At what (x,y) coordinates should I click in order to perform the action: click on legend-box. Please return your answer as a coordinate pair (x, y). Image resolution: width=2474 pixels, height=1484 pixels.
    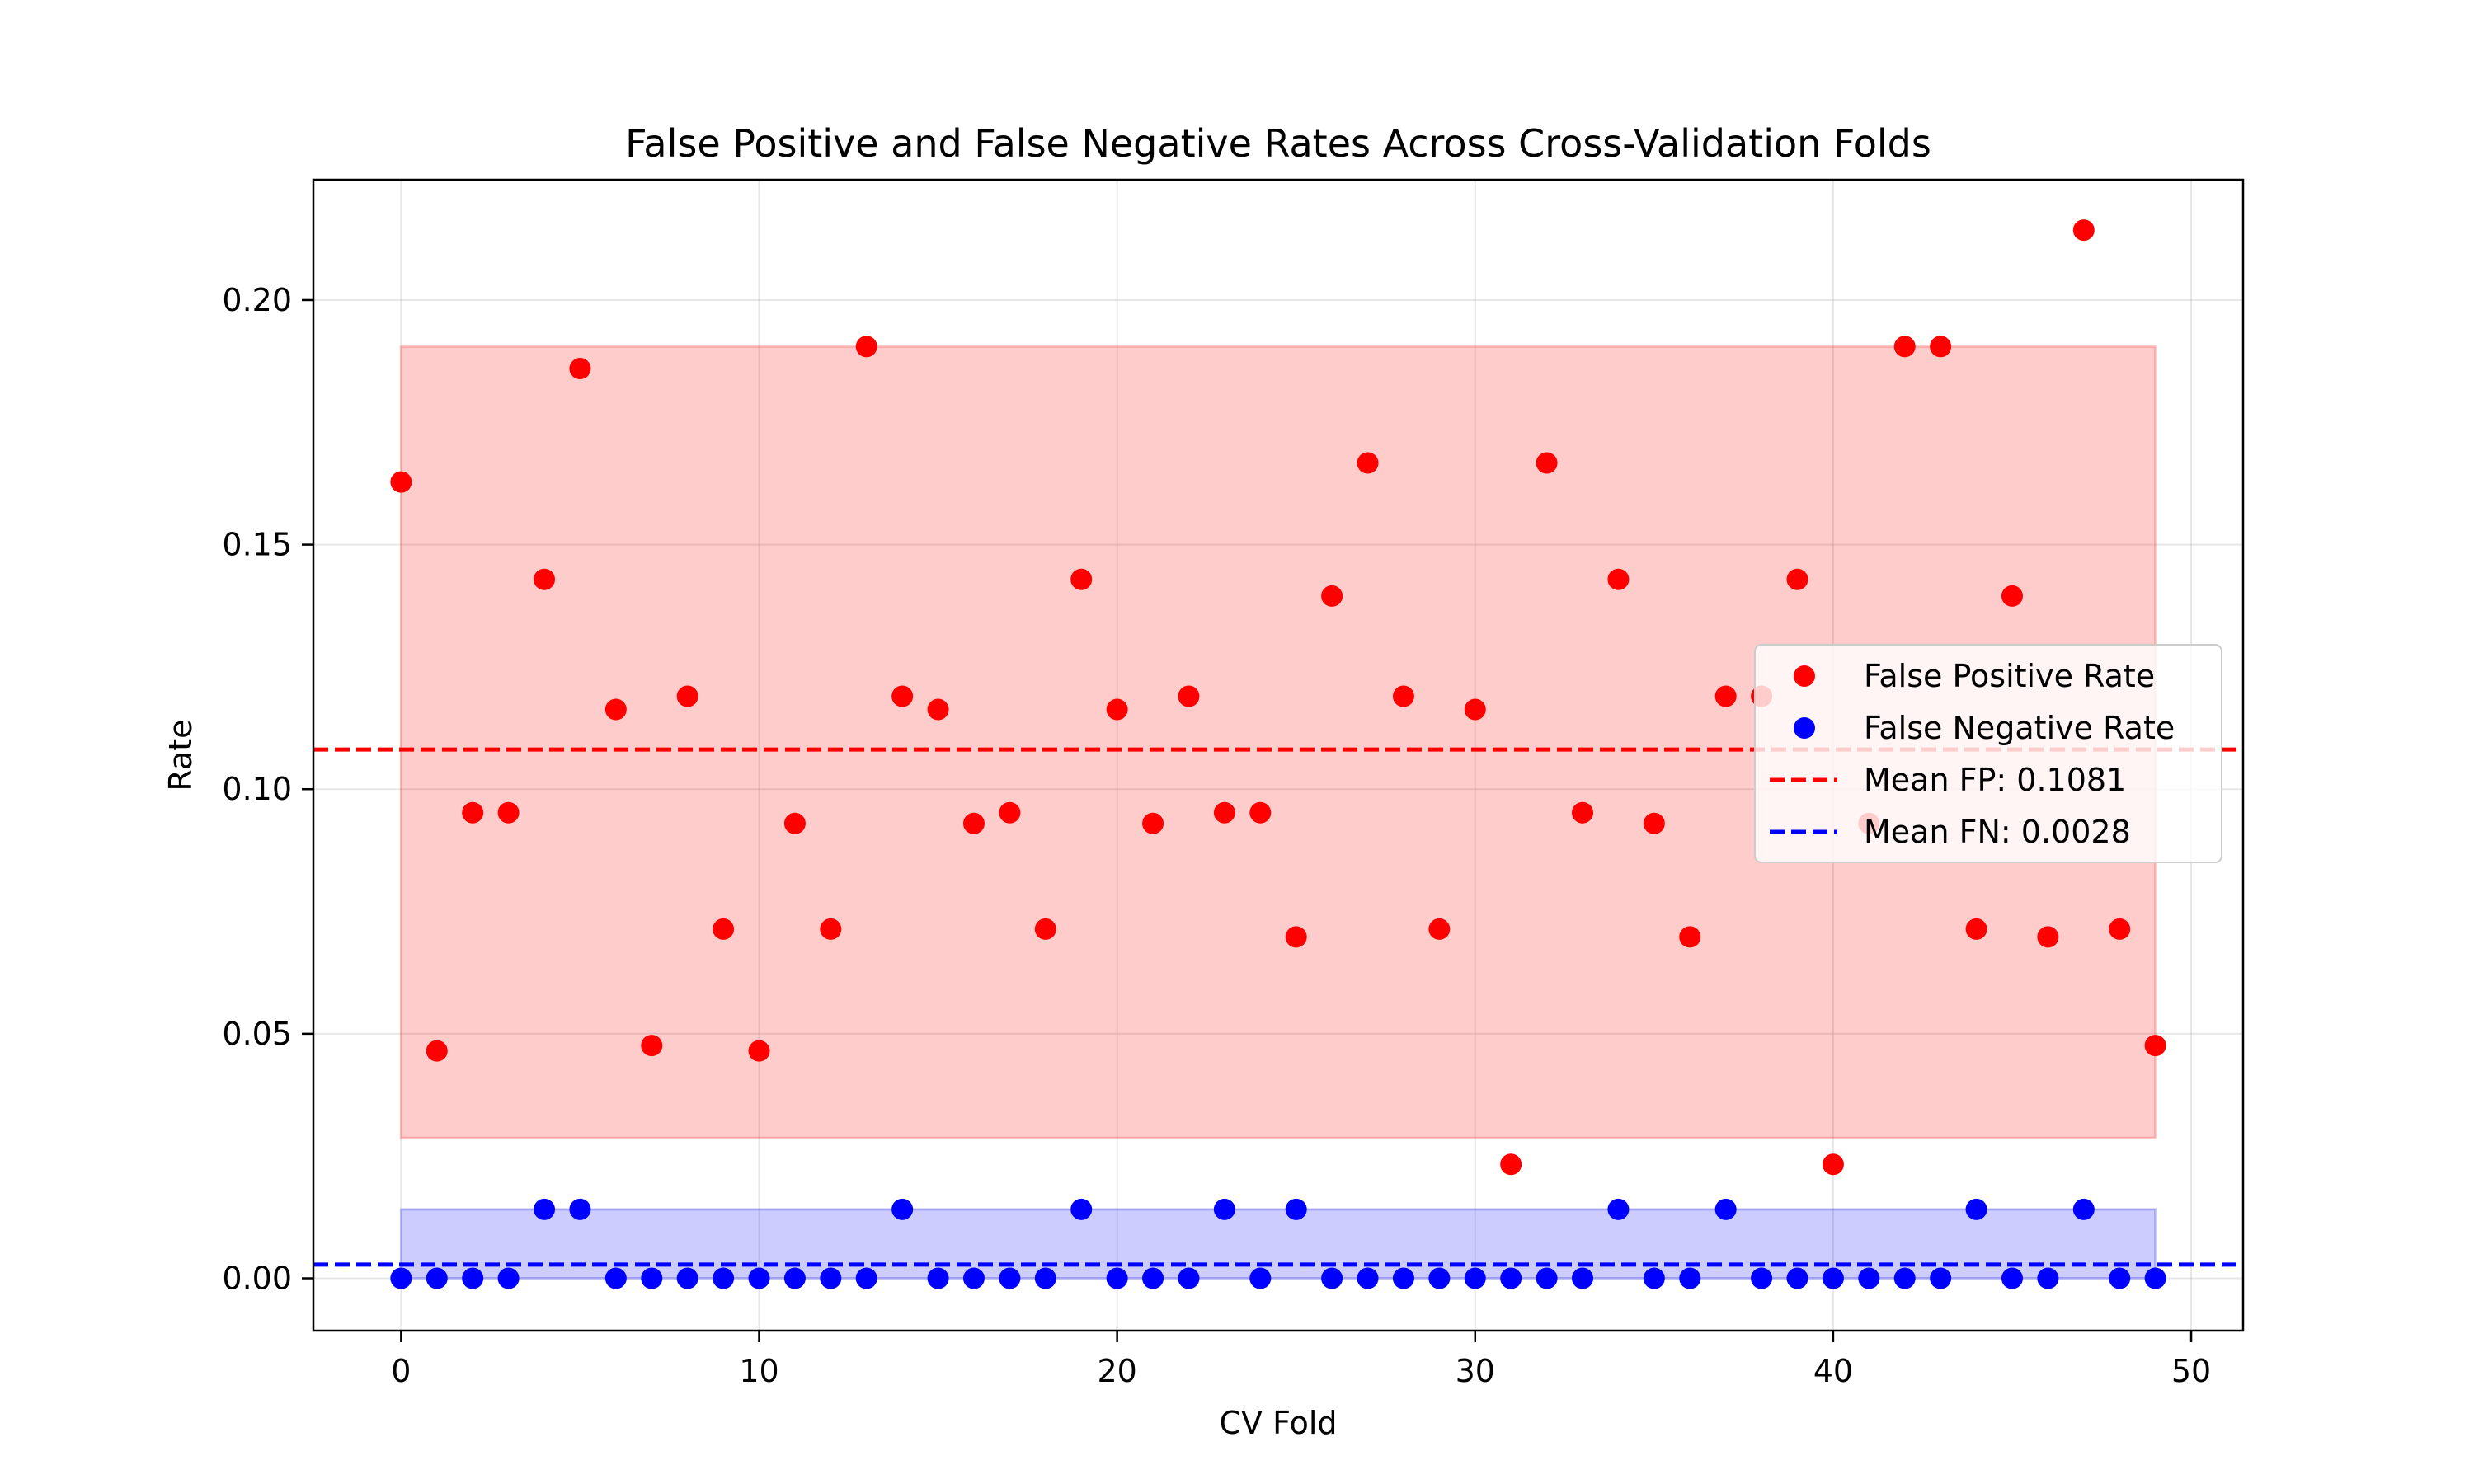
    Looking at the image, I should click on (1988, 753).